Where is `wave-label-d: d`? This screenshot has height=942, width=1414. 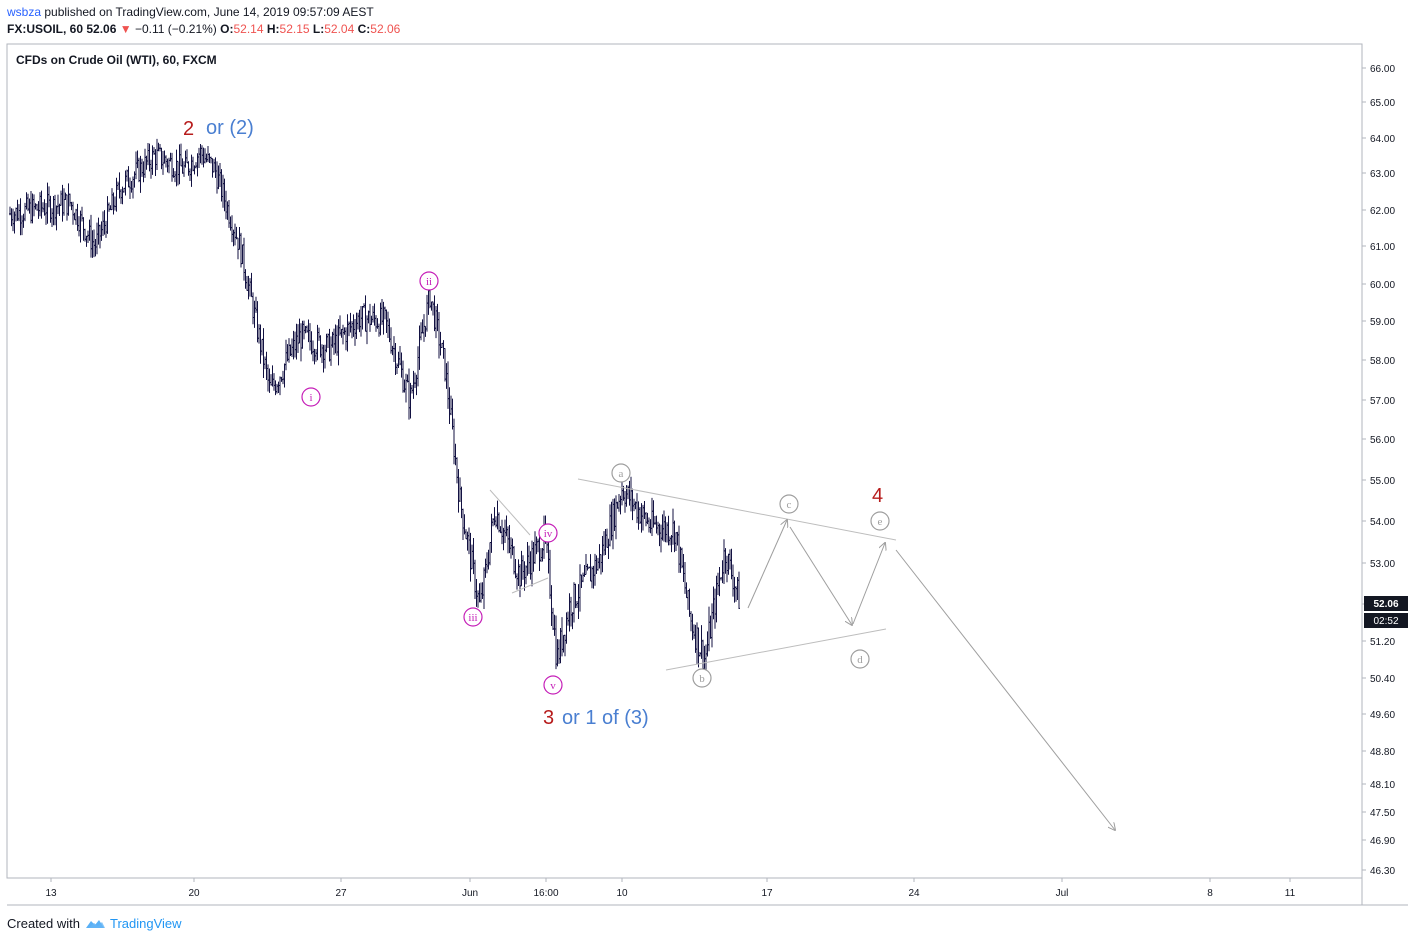 wave-label-d: d is located at coordinates (860, 659).